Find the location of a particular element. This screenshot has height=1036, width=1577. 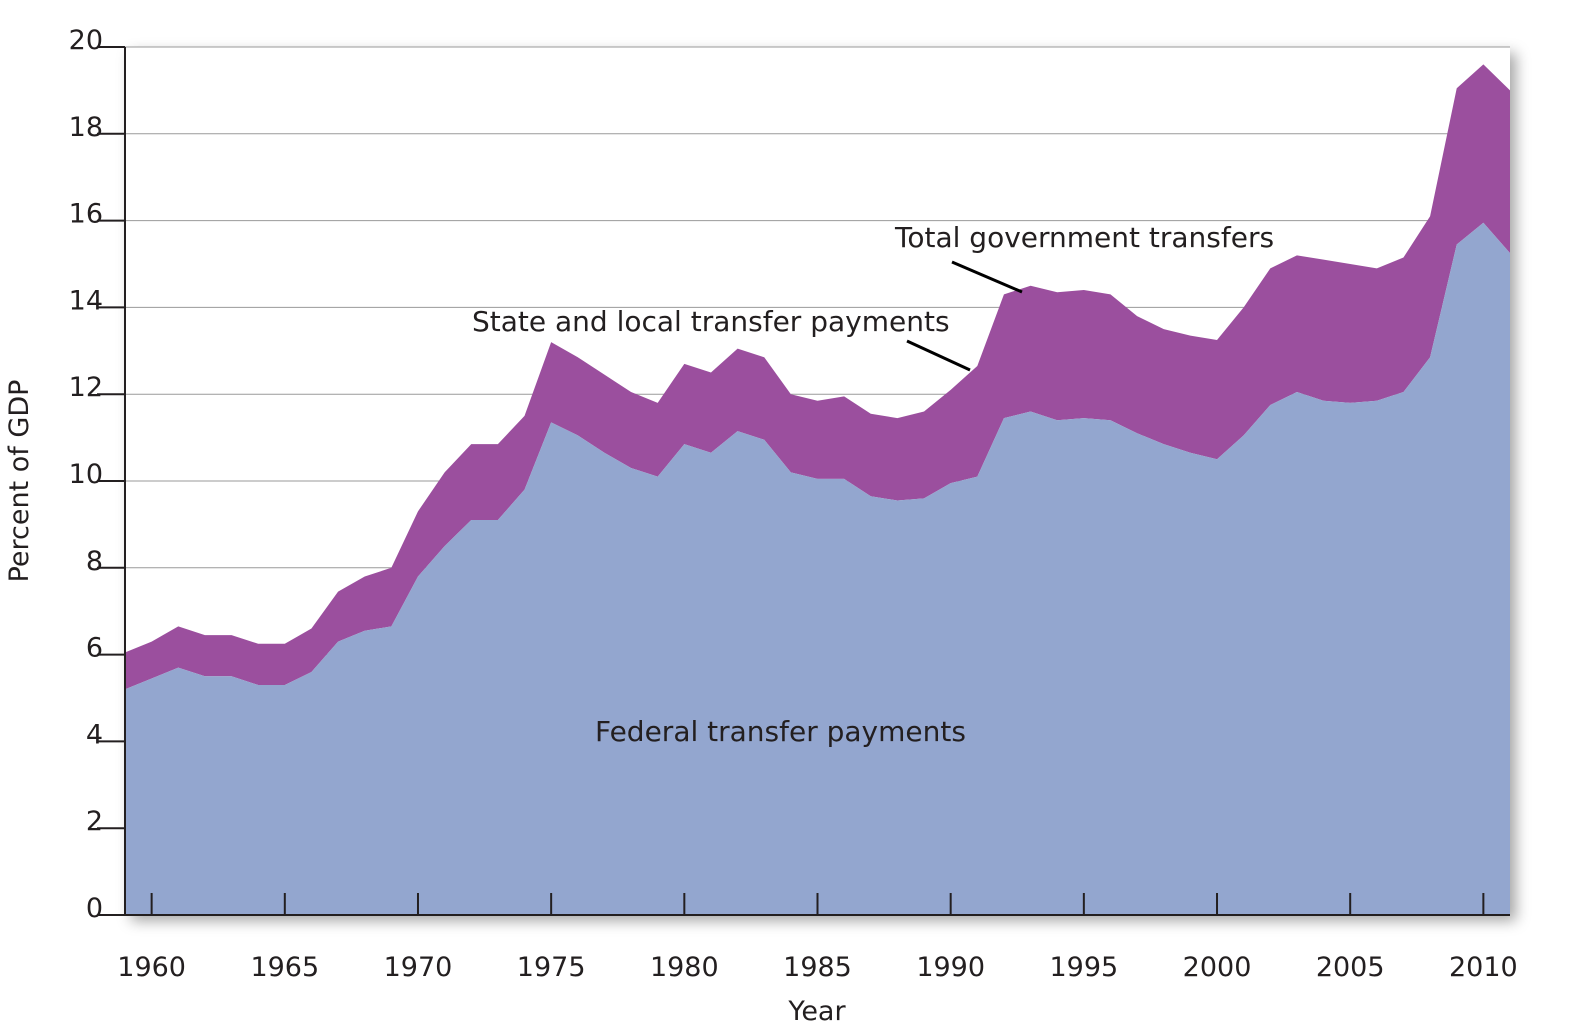

y-tick-label: 20 is located at coordinates (86, 40).